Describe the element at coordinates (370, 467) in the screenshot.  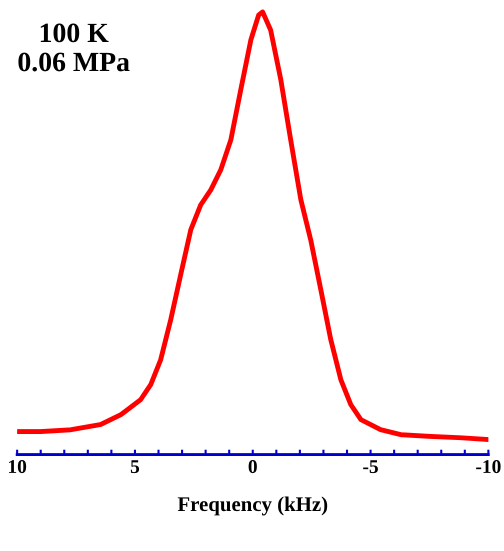
I see `x-tick-label: -5` at that location.